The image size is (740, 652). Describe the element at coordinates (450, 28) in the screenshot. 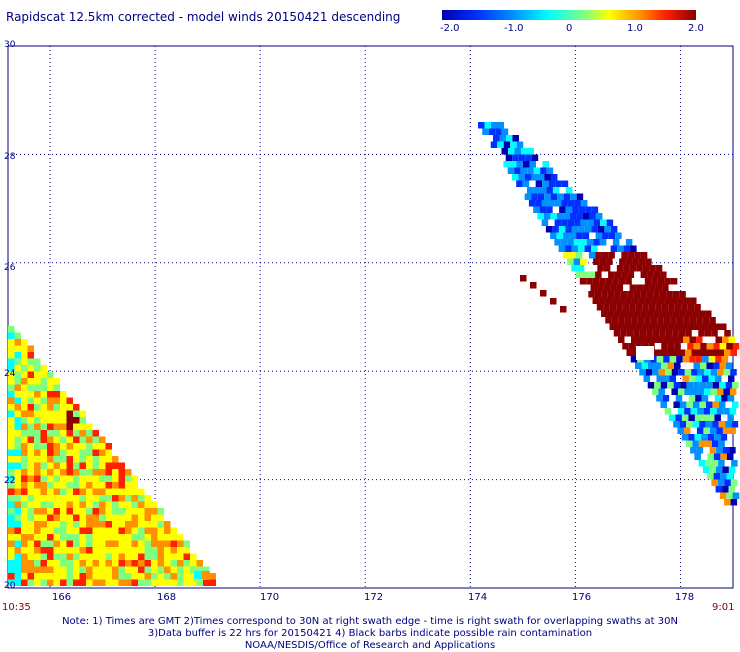

I see `colorbar-label: -2.0` at that location.